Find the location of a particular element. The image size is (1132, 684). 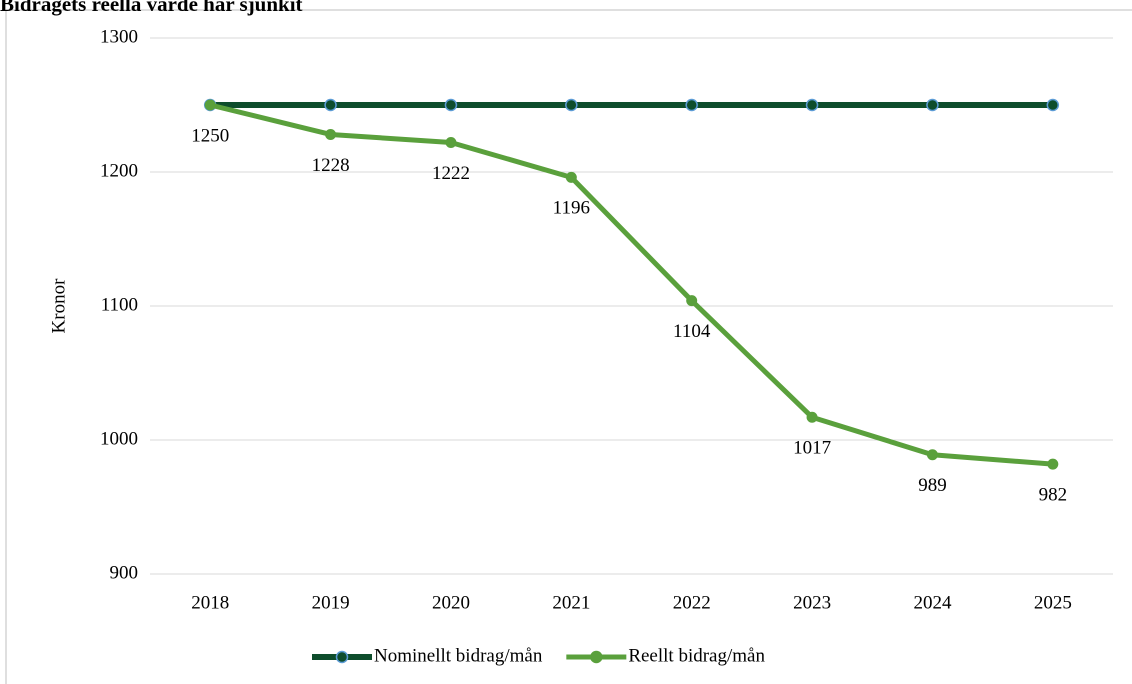

x-tick-label: 2021 is located at coordinates (571, 602).